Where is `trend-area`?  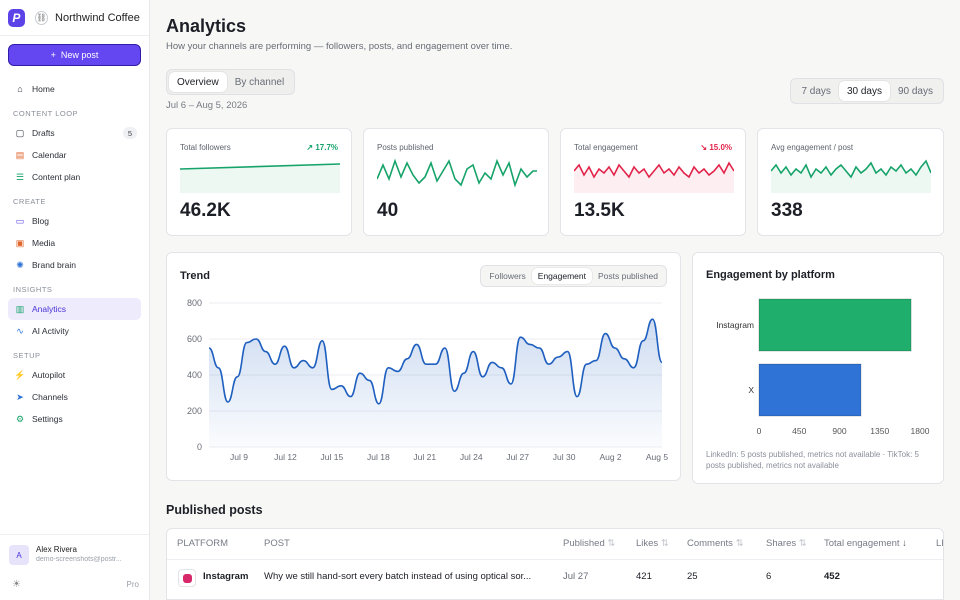 trend-area is located at coordinates (435, 383).